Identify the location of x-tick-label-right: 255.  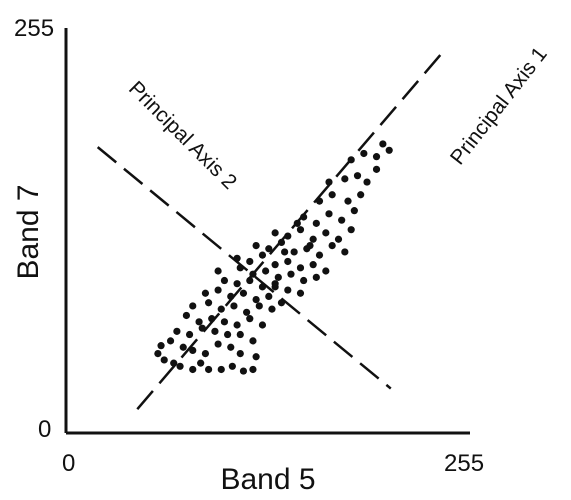
(464, 463).